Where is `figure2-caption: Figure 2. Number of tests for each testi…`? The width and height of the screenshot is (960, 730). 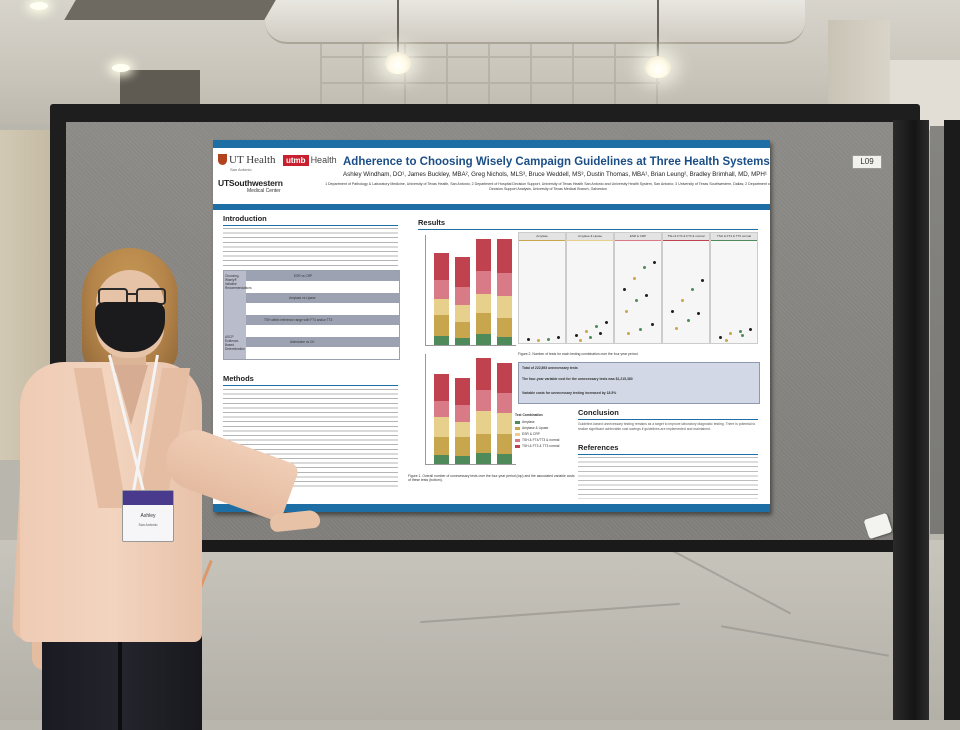 figure2-caption: Figure 2. Number of tests for each testi… is located at coordinates (578, 354).